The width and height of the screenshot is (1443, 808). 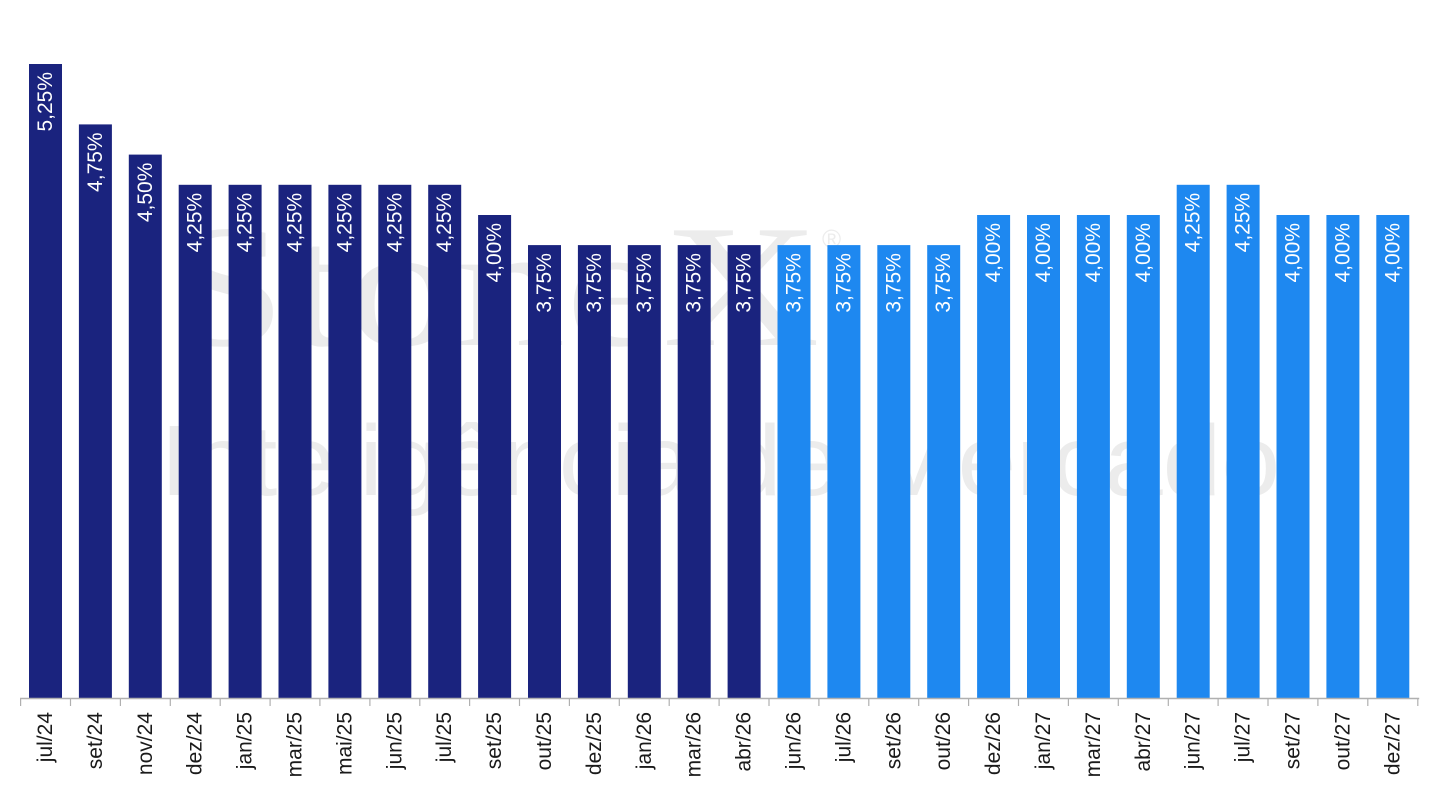 What do you see at coordinates (744, 742) in the screenshot?
I see `x-tick-label: abr/26` at bounding box center [744, 742].